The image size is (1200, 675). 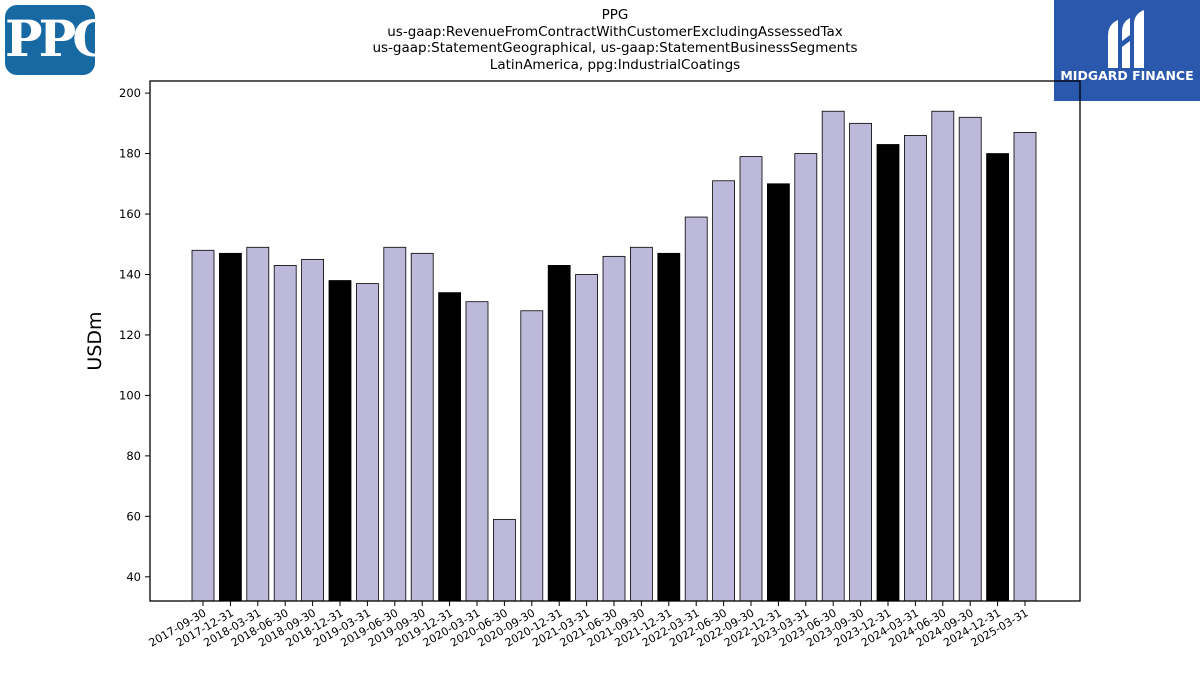 I want to click on midgard-finance-logo: MIDGARD FINANCE, so click(x=1127, y=50).